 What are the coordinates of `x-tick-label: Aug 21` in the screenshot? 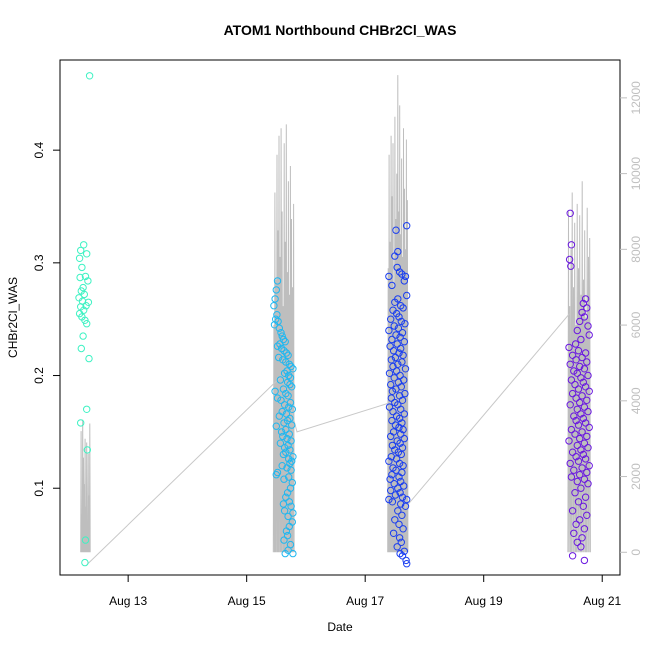 It's located at (602, 601).